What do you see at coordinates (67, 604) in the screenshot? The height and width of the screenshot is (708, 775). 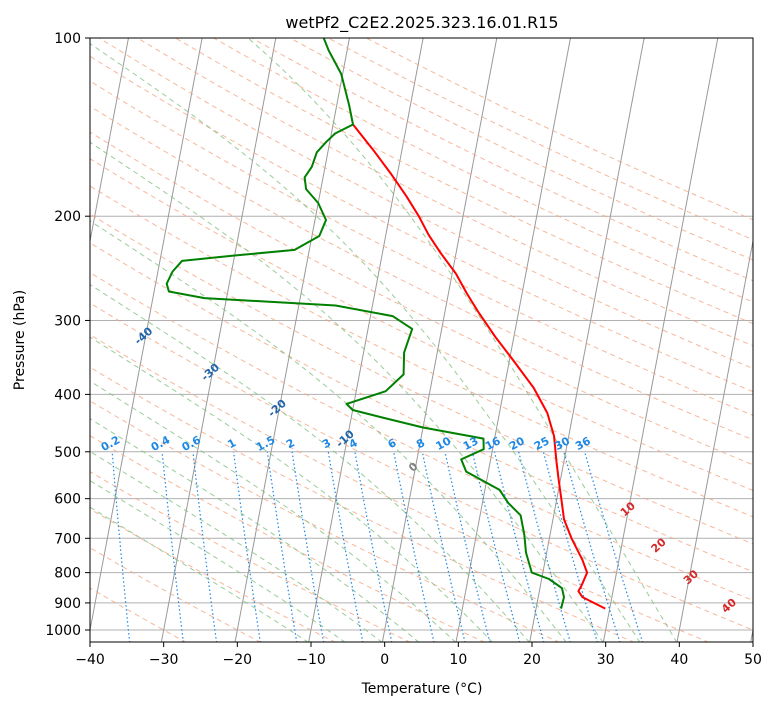 I see `y-tick-label: 900` at bounding box center [67, 604].